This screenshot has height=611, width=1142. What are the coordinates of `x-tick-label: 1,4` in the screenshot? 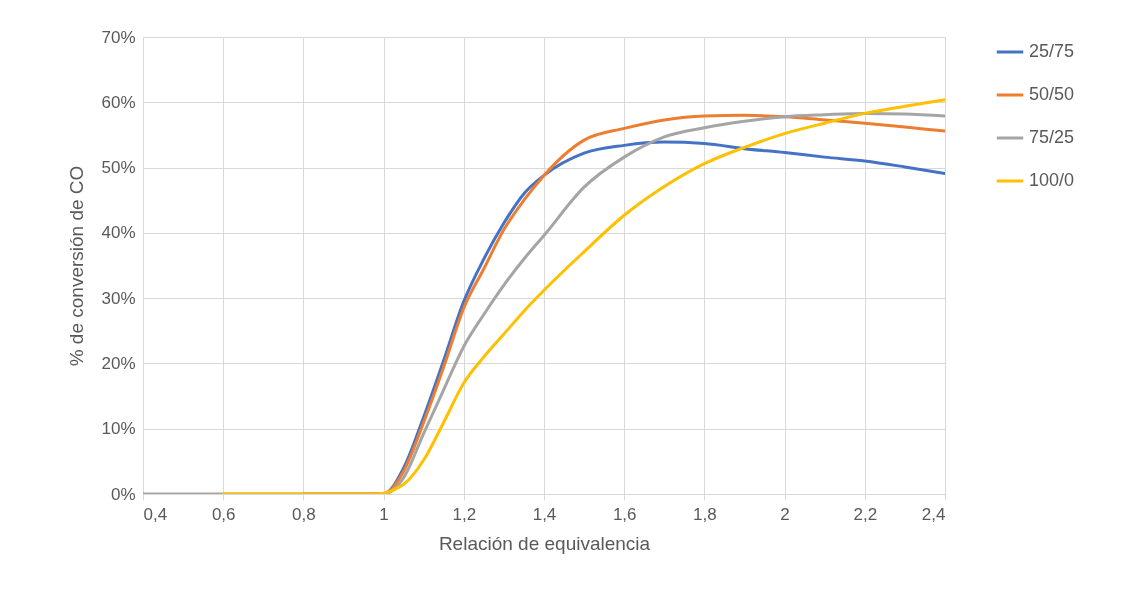 It's located at (544, 514).